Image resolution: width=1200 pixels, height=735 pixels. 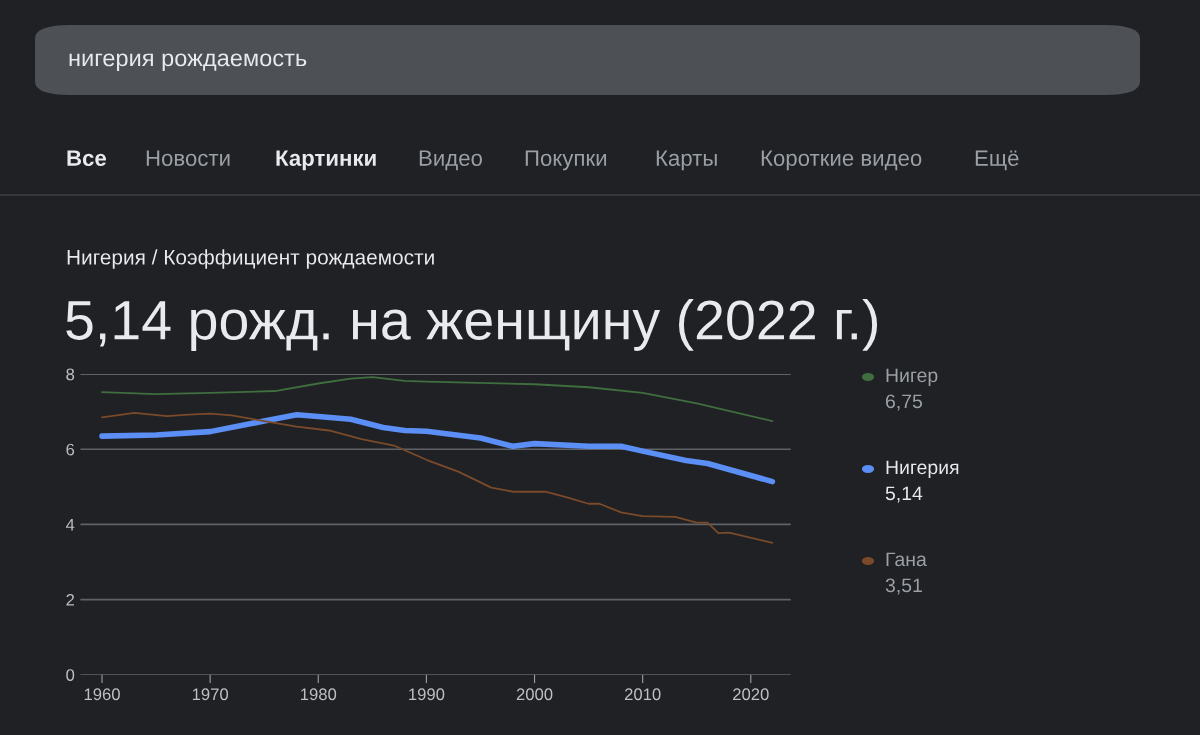 I want to click on x-tick-label: 2000, so click(x=534, y=694).